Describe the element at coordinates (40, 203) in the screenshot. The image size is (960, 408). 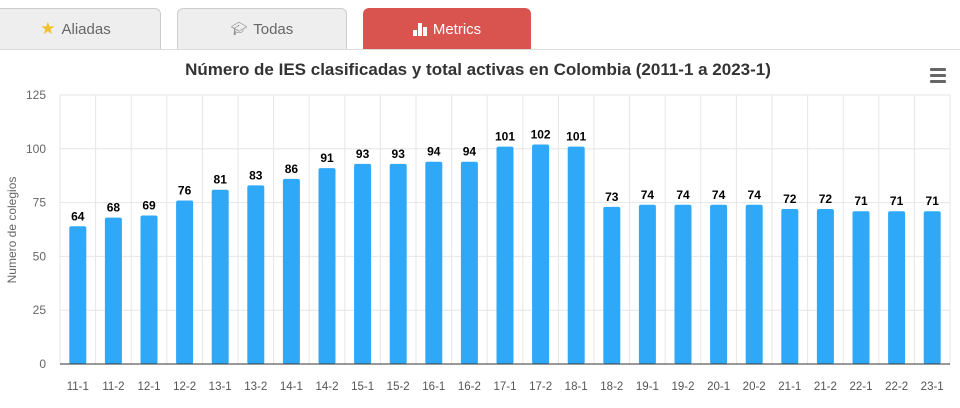
I see `y-tick-label: 75` at that location.